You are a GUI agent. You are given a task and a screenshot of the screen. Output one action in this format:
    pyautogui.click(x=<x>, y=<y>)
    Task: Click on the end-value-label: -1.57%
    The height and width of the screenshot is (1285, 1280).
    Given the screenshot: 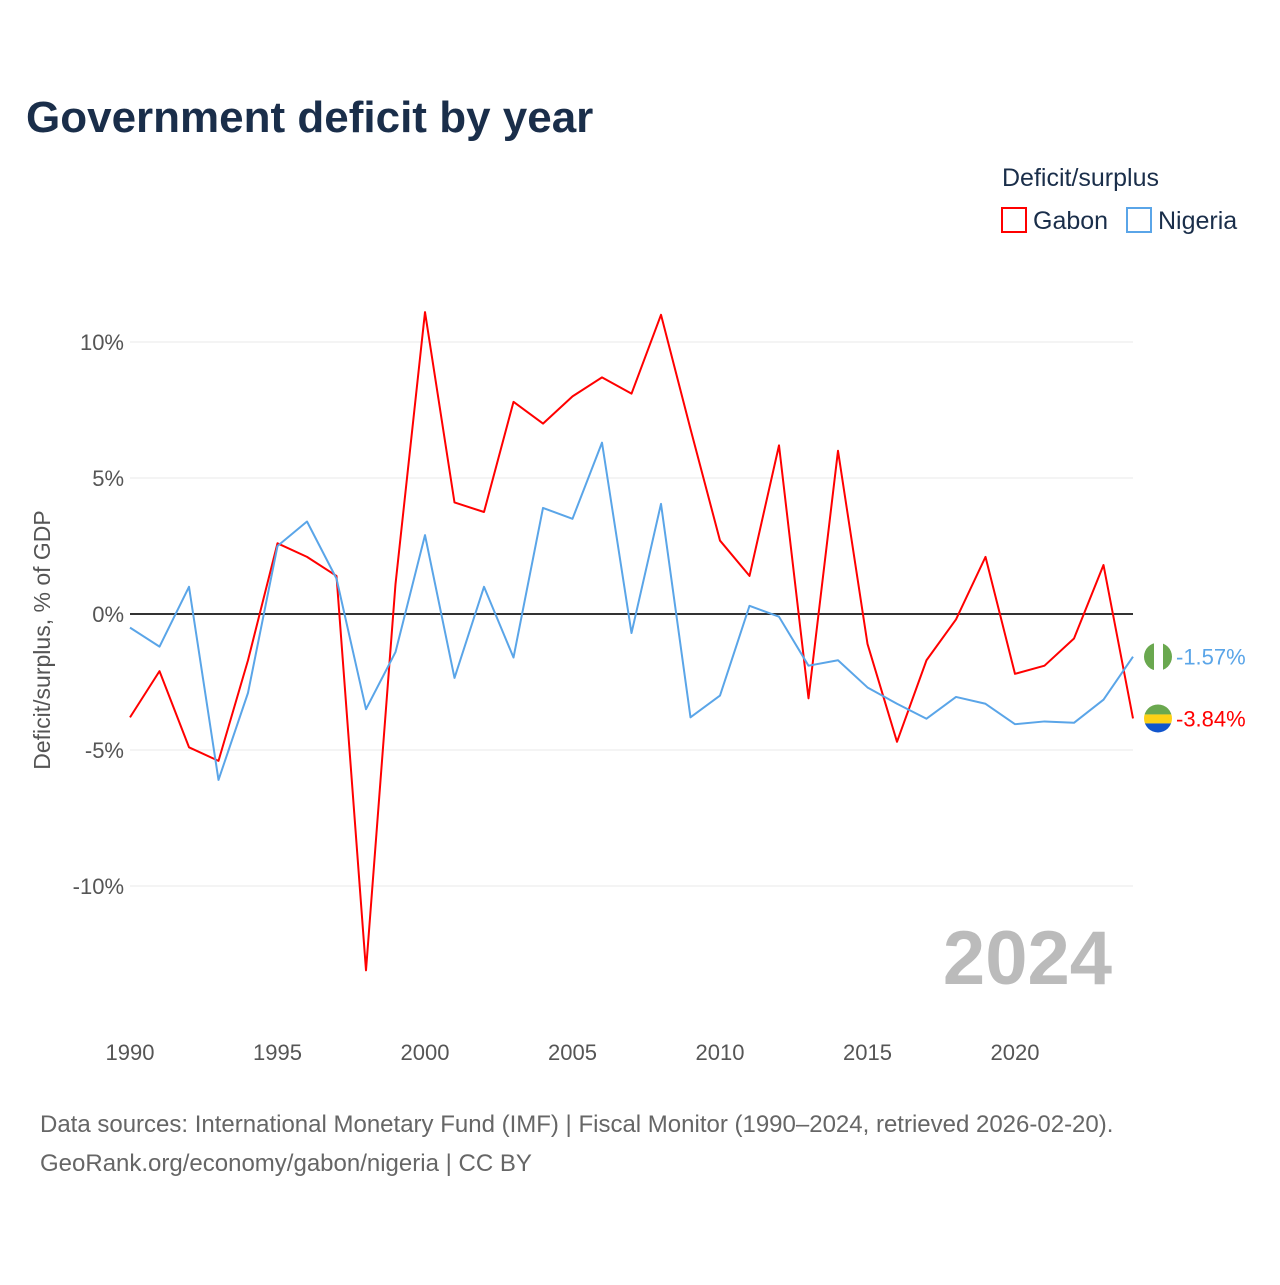 What is the action you would take?
    pyautogui.click(x=1211, y=657)
    